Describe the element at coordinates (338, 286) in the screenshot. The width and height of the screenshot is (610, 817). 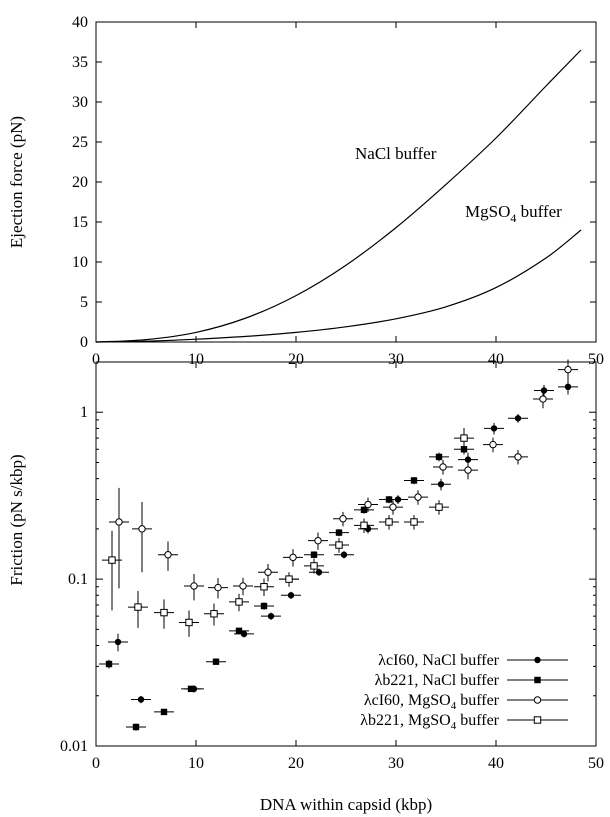
I see `mgso4-force-curve` at that location.